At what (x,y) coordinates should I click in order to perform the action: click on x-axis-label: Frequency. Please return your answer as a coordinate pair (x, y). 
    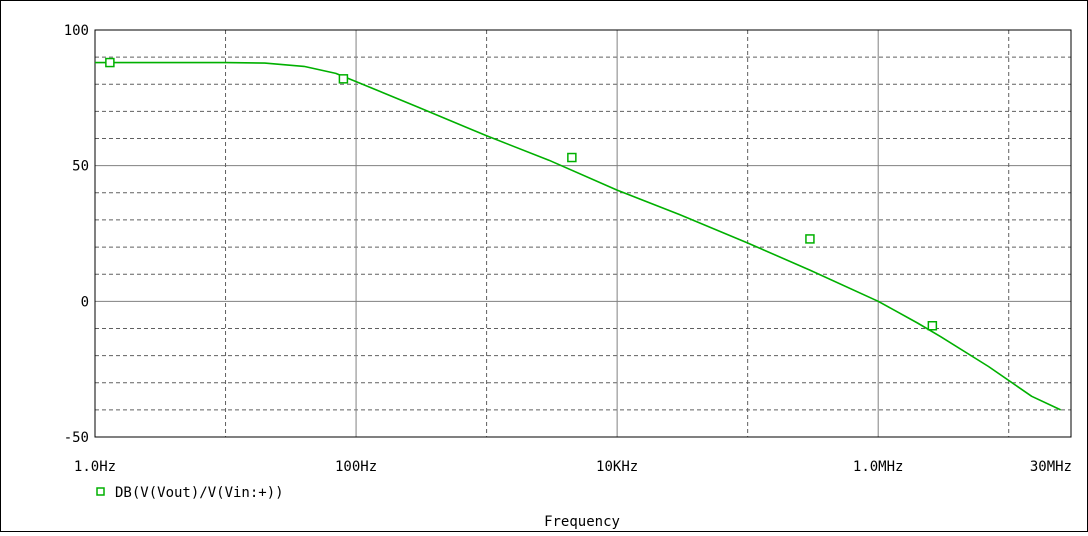
    Looking at the image, I should click on (582, 522).